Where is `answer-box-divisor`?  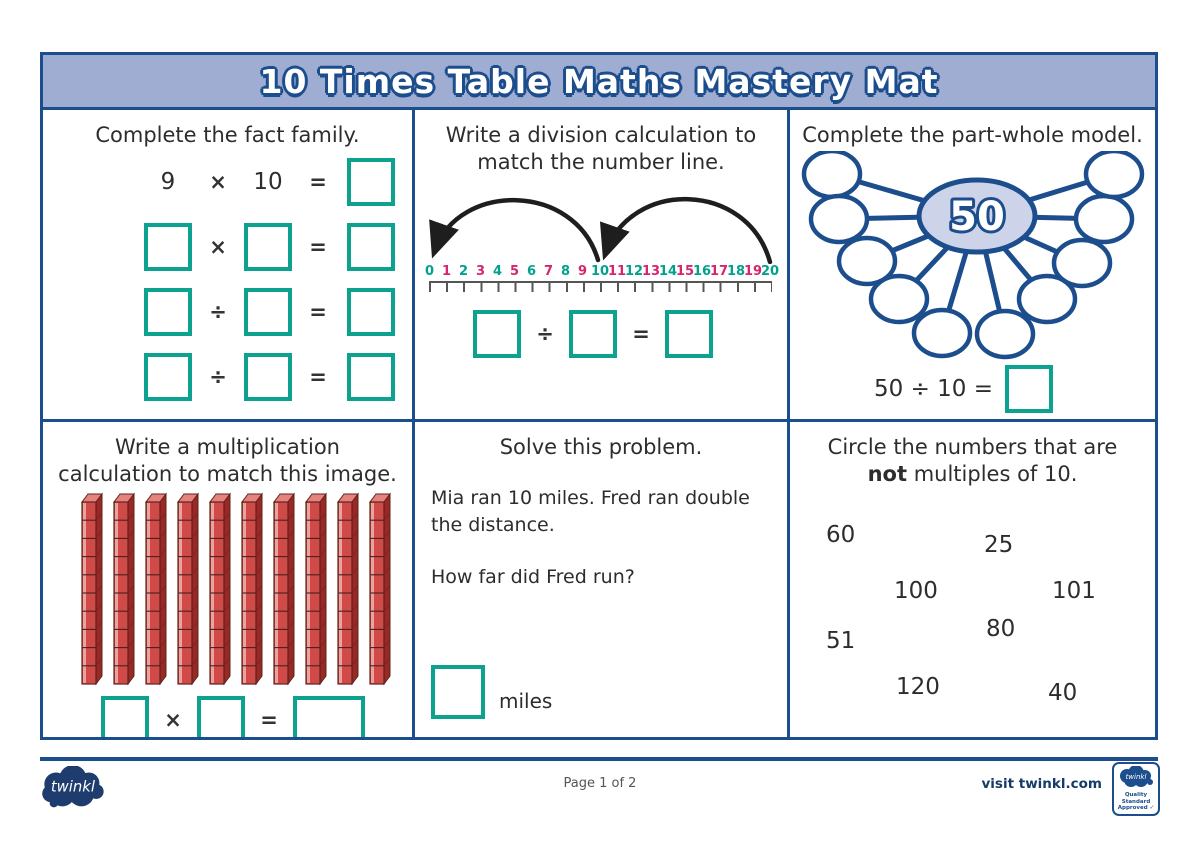
answer-box-divisor is located at coordinates (593, 334).